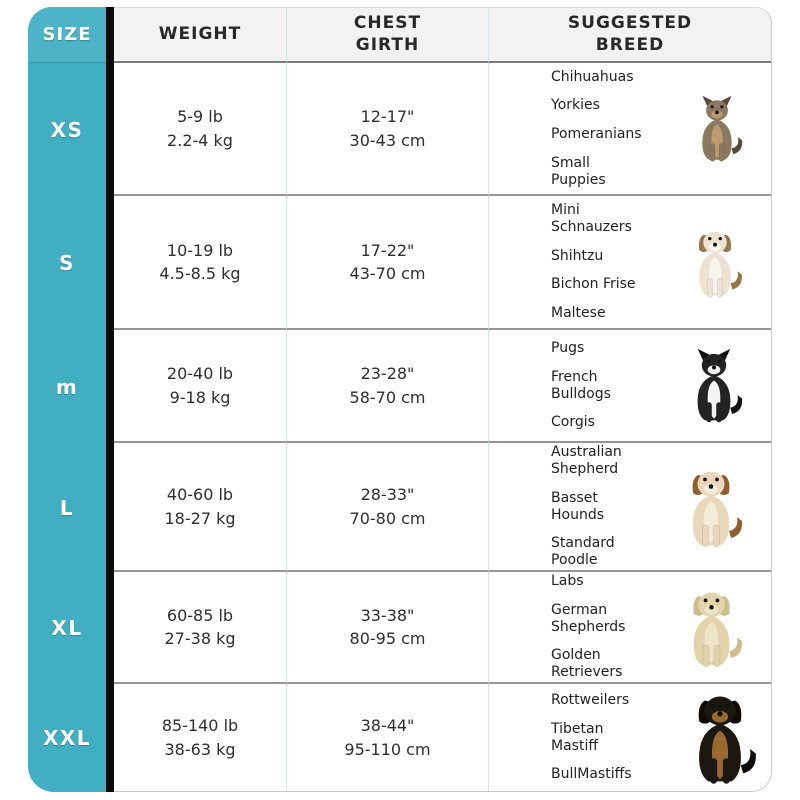  What do you see at coordinates (567, 581) in the screenshot?
I see `breed-name: Labs` at bounding box center [567, 581].